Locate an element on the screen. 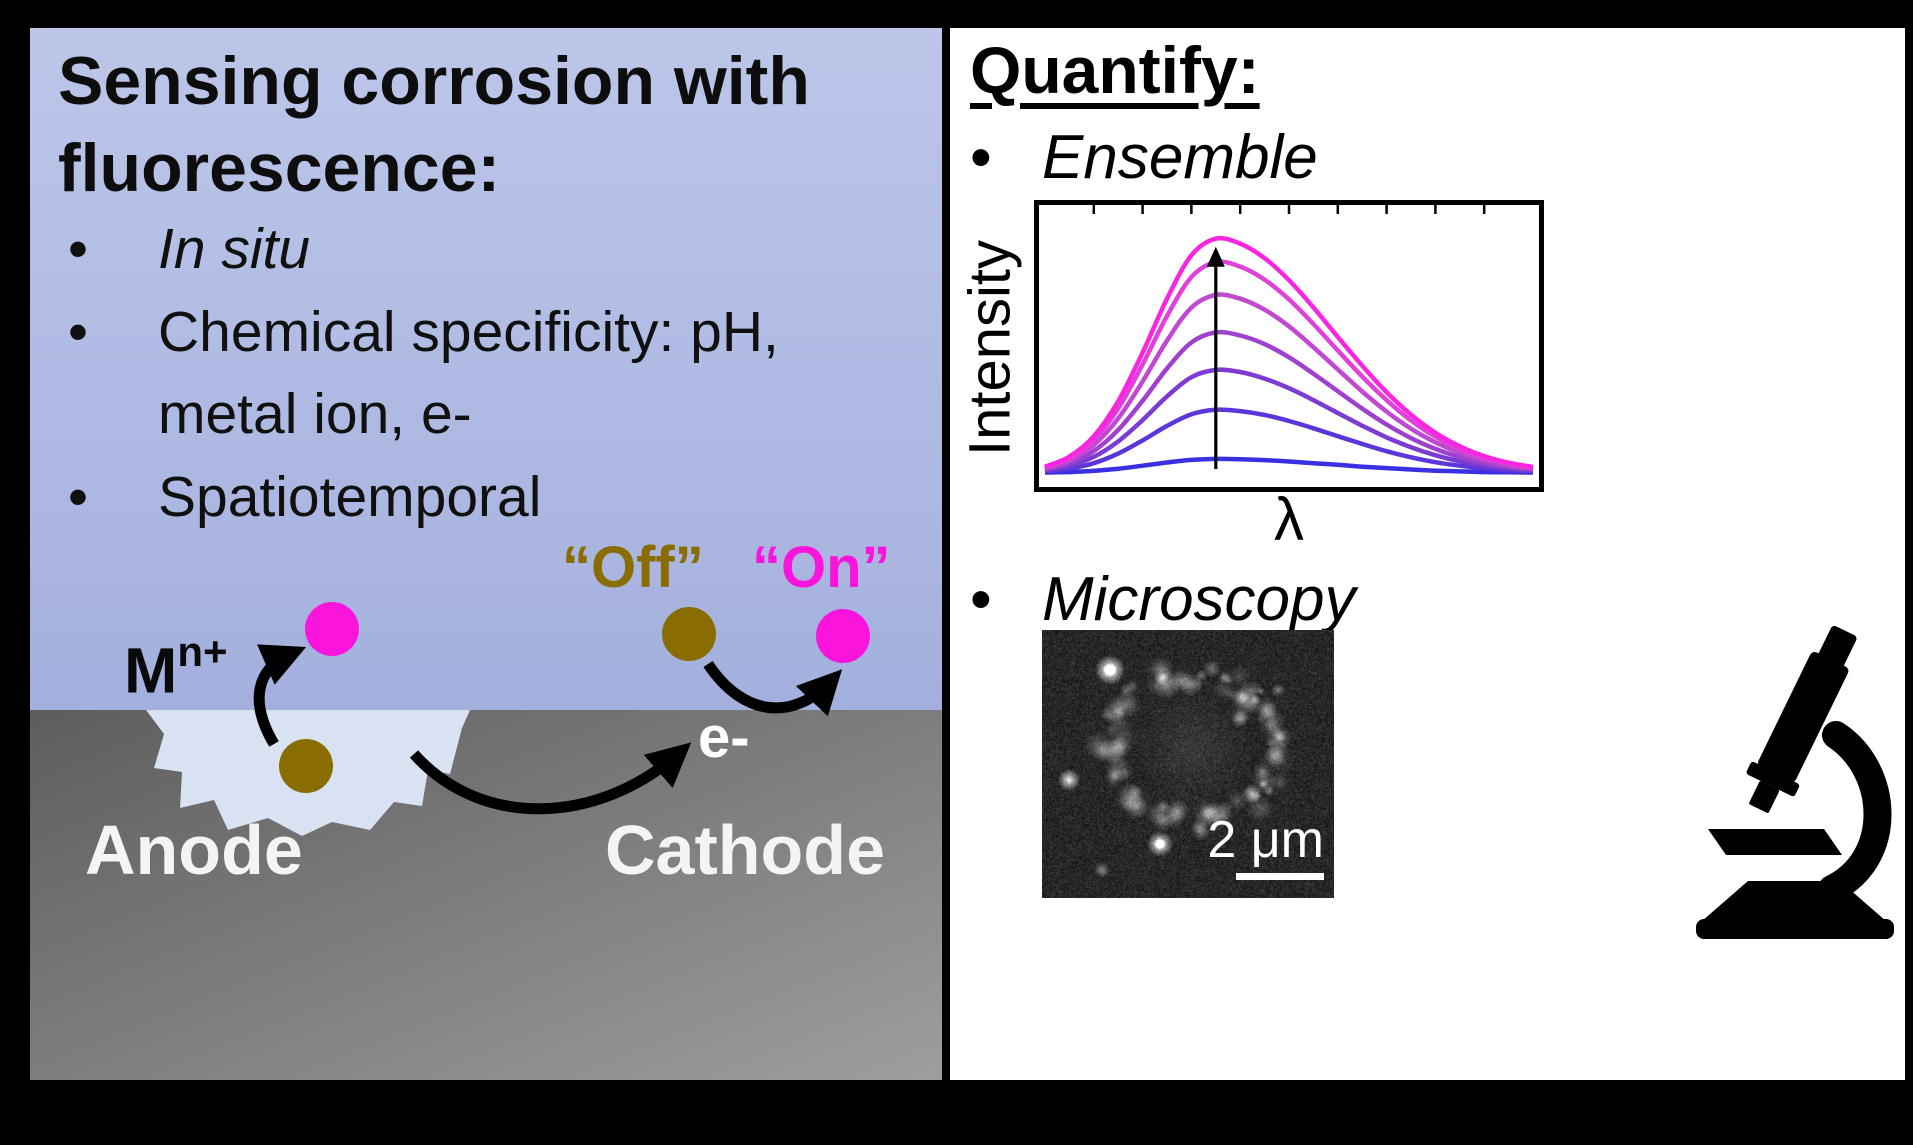 This screenshot has height=1145, width=1913. metal-ion-label: Mn+ is located at coordinates (176, 667).